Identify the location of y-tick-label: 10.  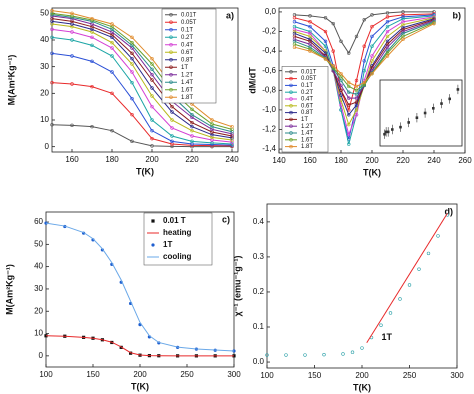
(38, 333).